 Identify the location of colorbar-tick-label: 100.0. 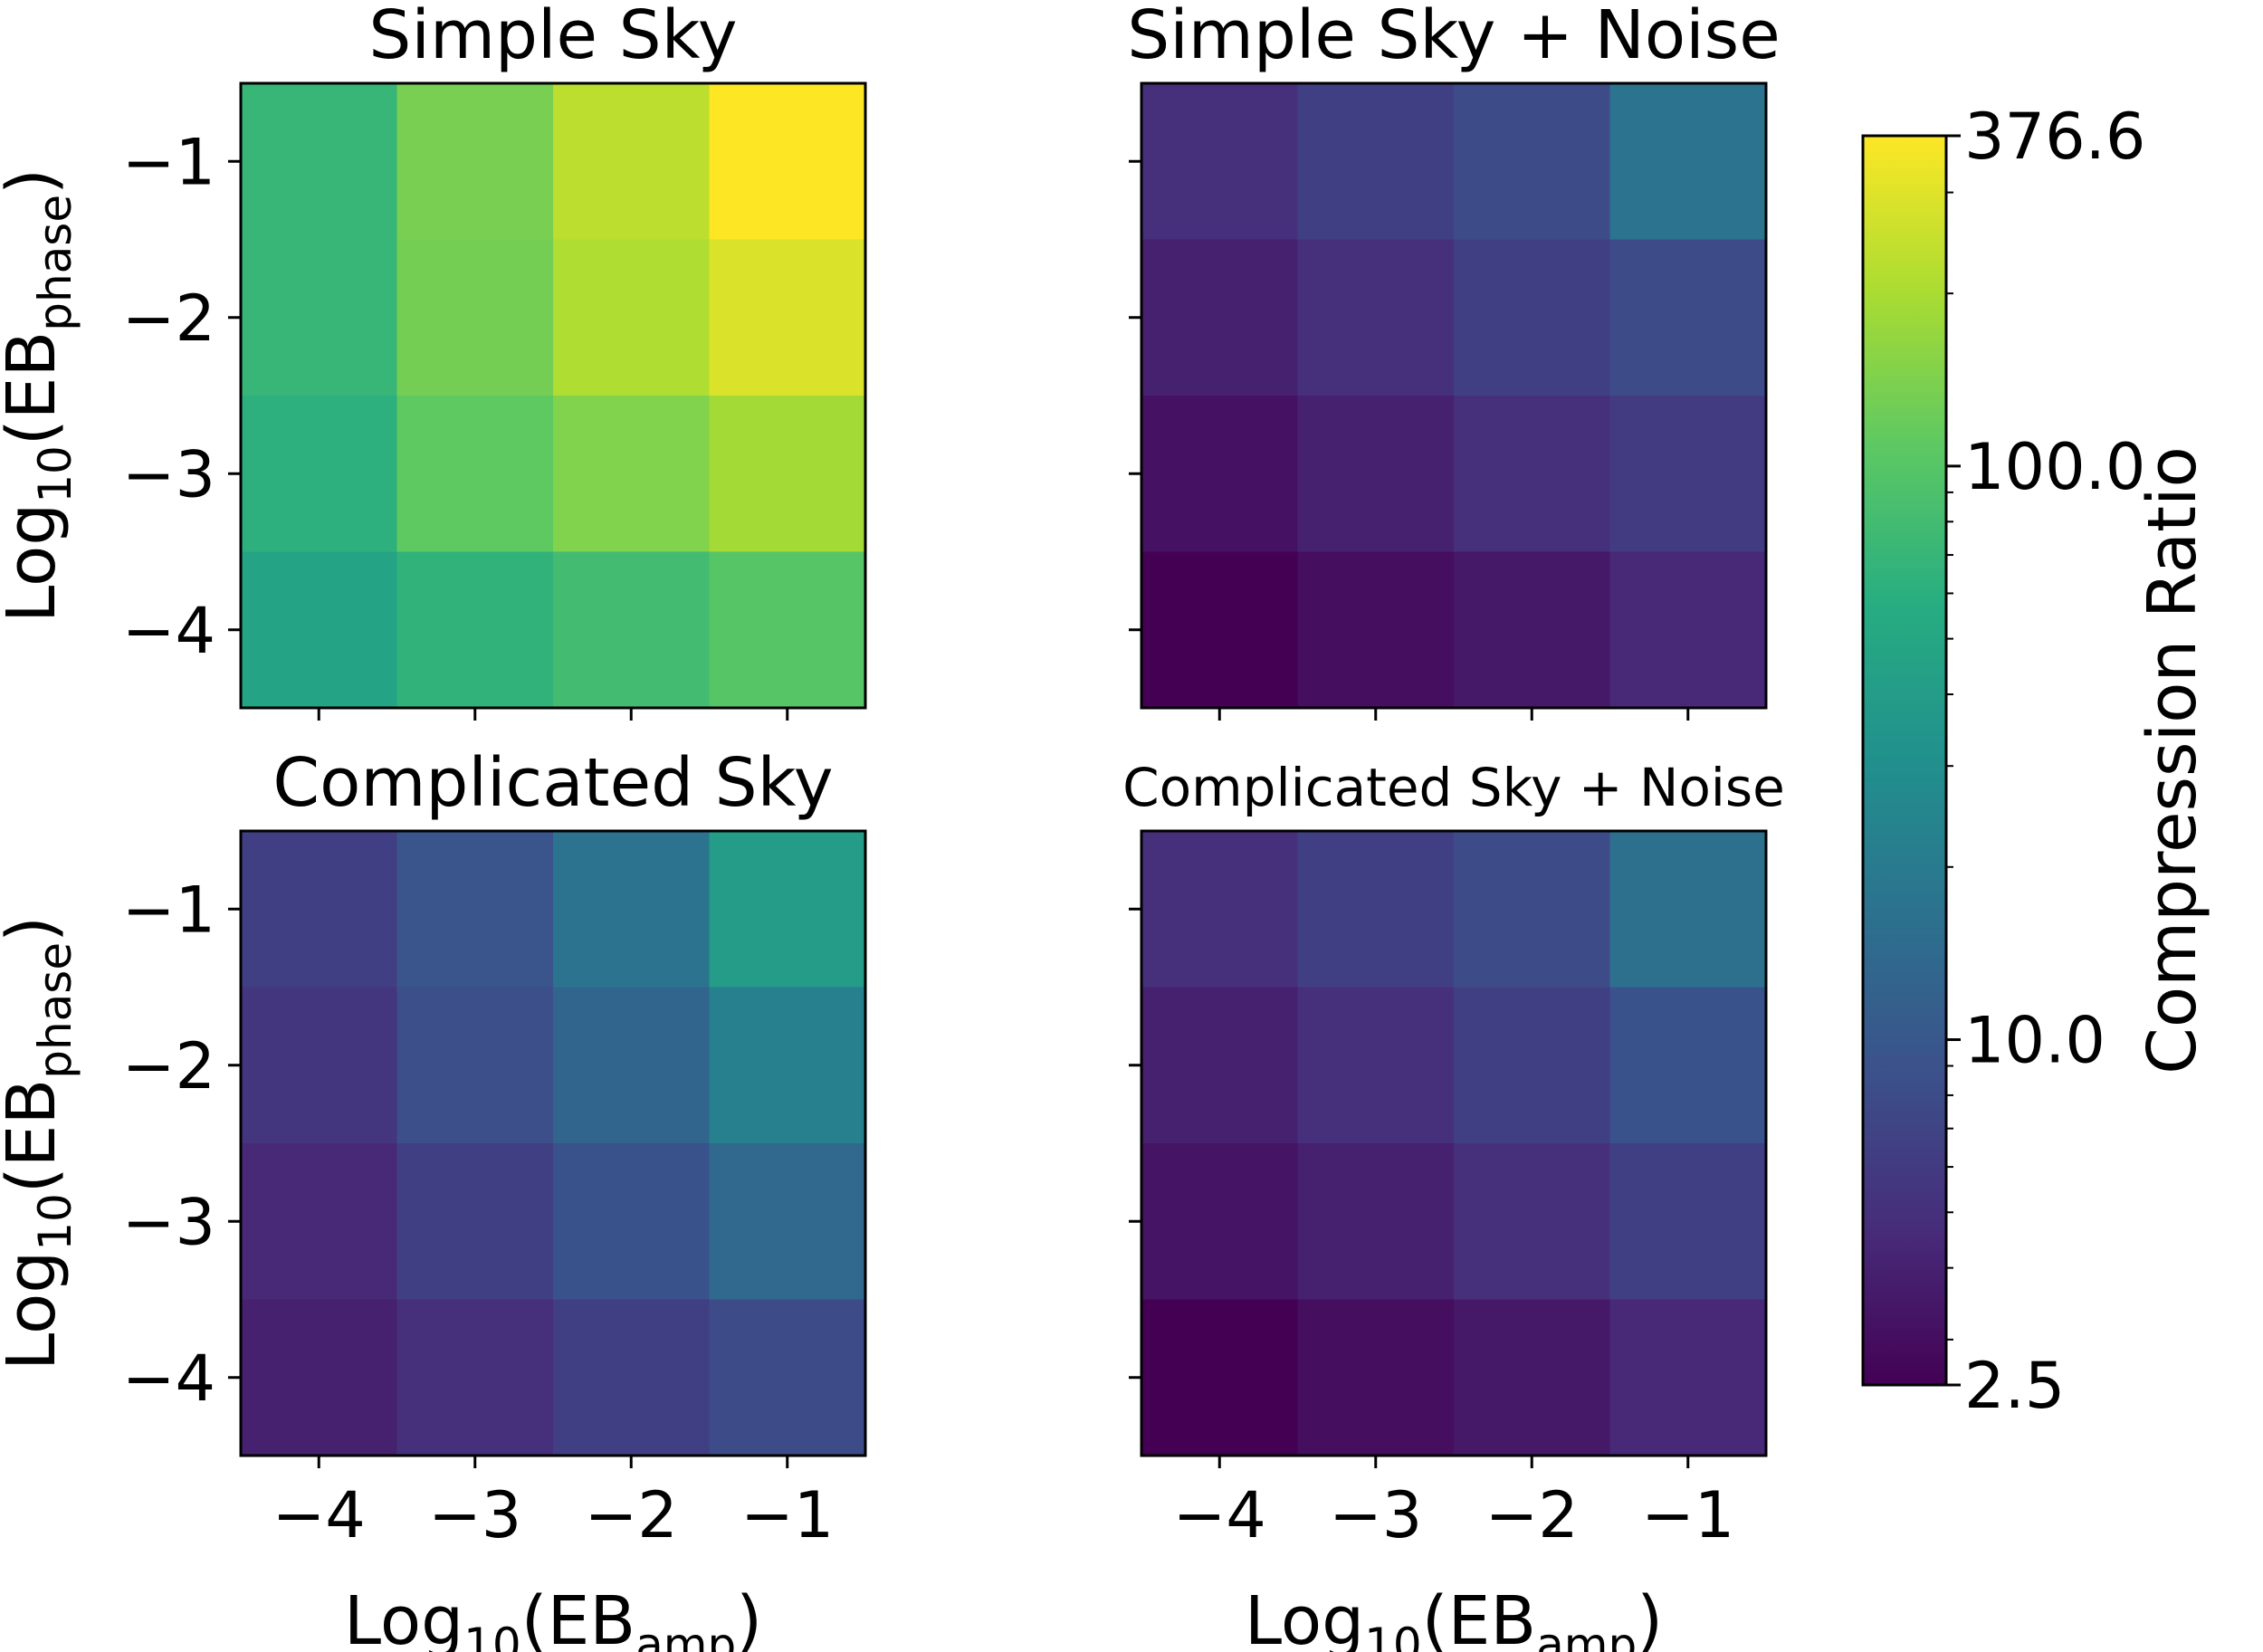
(2054, 467).